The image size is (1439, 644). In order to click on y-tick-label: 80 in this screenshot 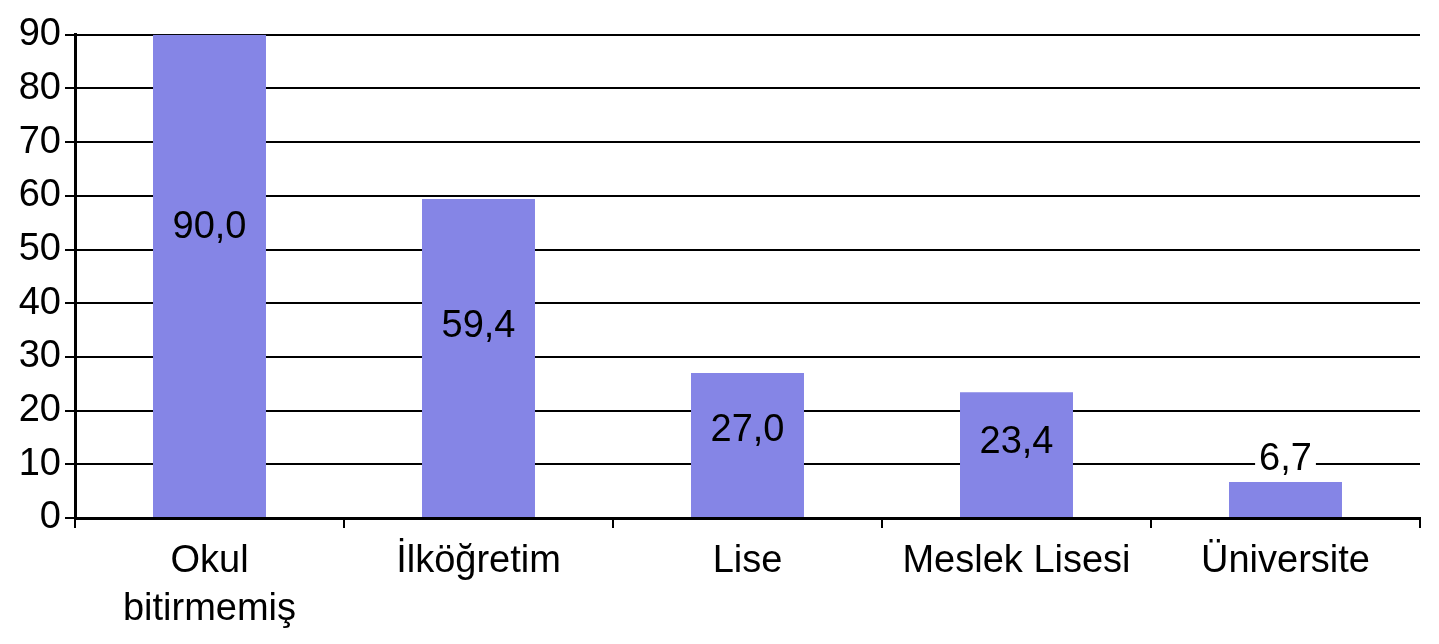, I will do `click(39, 85)`.